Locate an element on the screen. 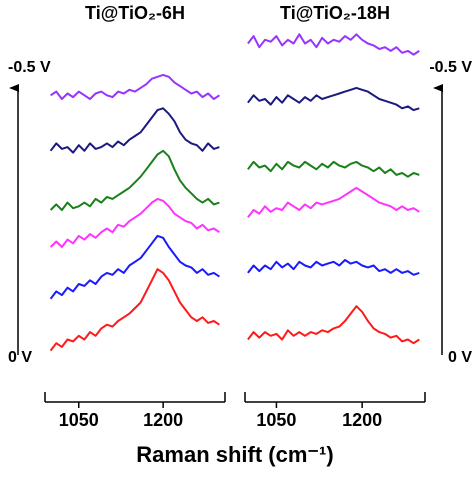 The width and height of the screenshot is (474, 479). panel-title: Ti@TiO₂-6H is located at coordinates (135, 13).